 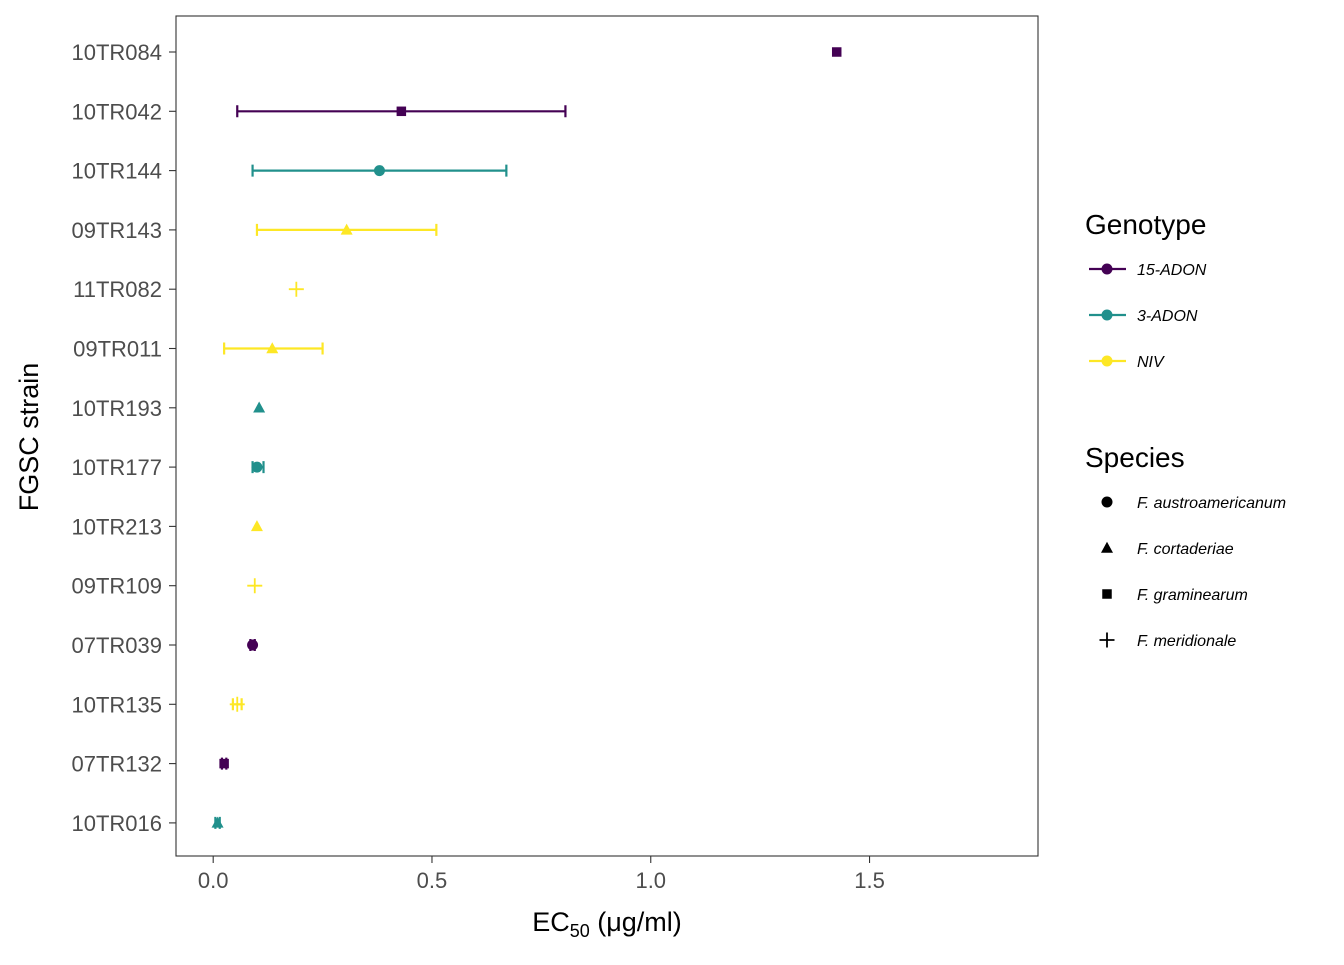 I want to click on y-tick-label: 10TR177, so click(x=116, y=467).